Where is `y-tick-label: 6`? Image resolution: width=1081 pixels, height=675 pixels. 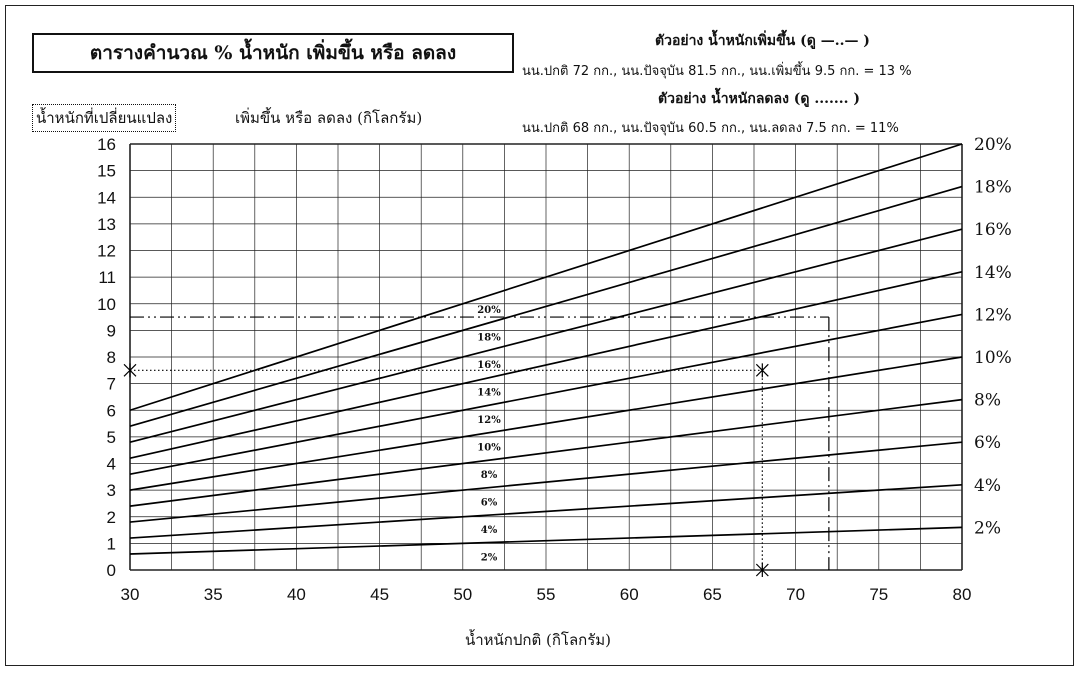 y-tick-label: 6 is located at coordinates (111, 410).